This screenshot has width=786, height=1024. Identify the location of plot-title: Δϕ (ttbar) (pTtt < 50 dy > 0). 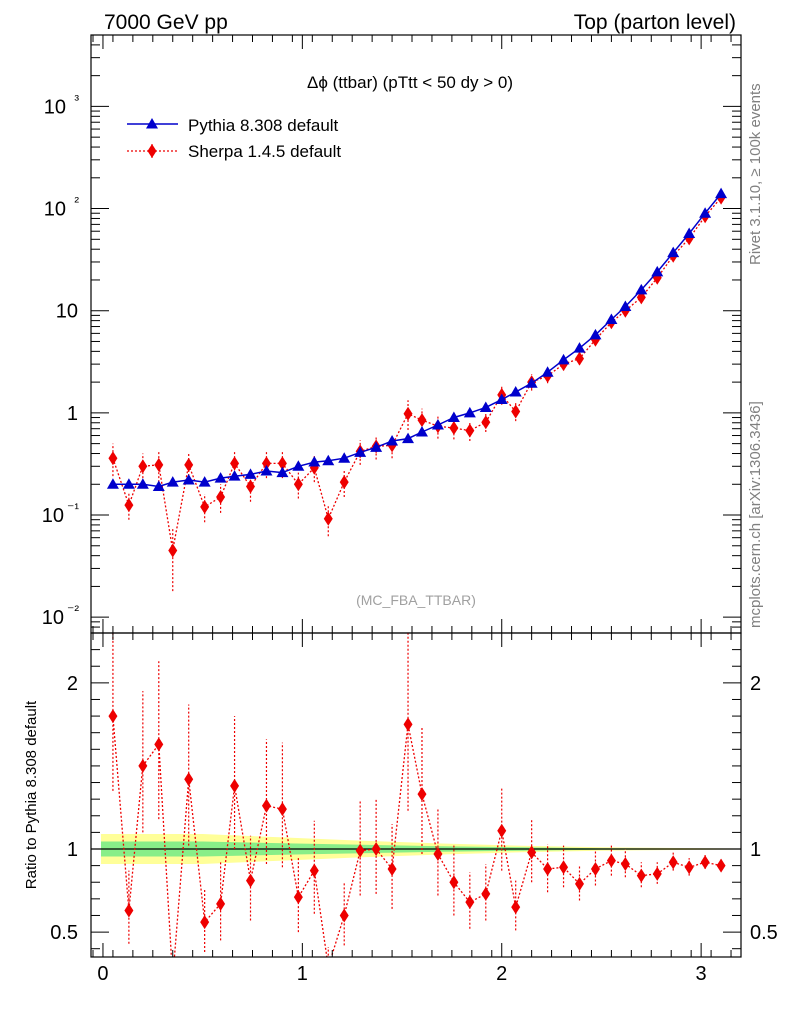
(410, 82).